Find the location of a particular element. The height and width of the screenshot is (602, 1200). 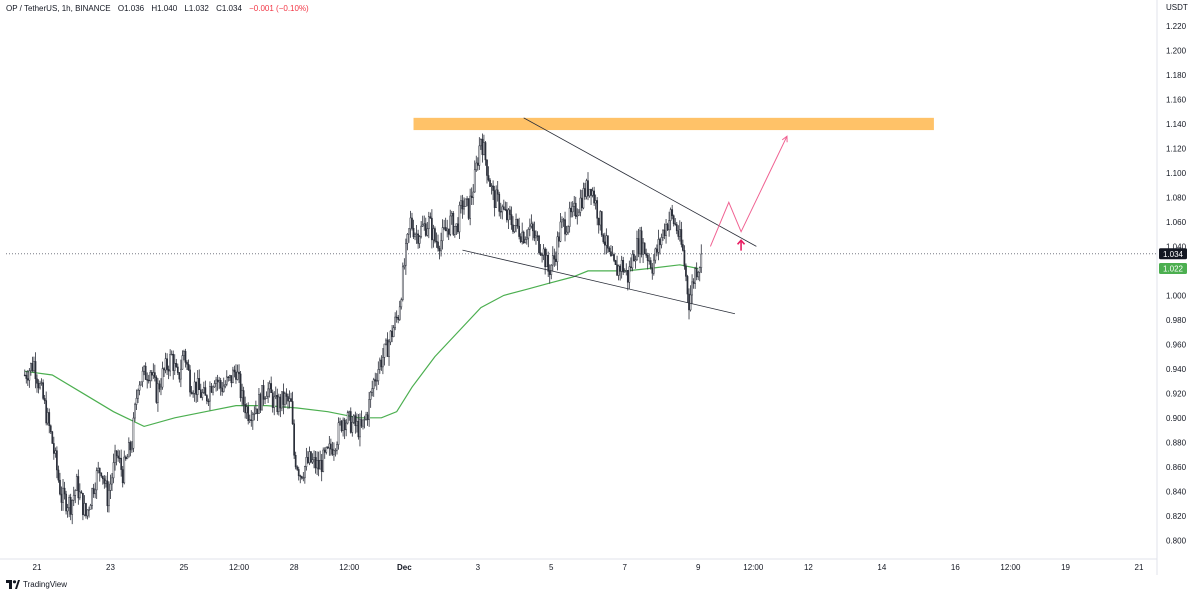

price-tag-layer: 1.034 1.022 is located at coordinates (1173, 261).